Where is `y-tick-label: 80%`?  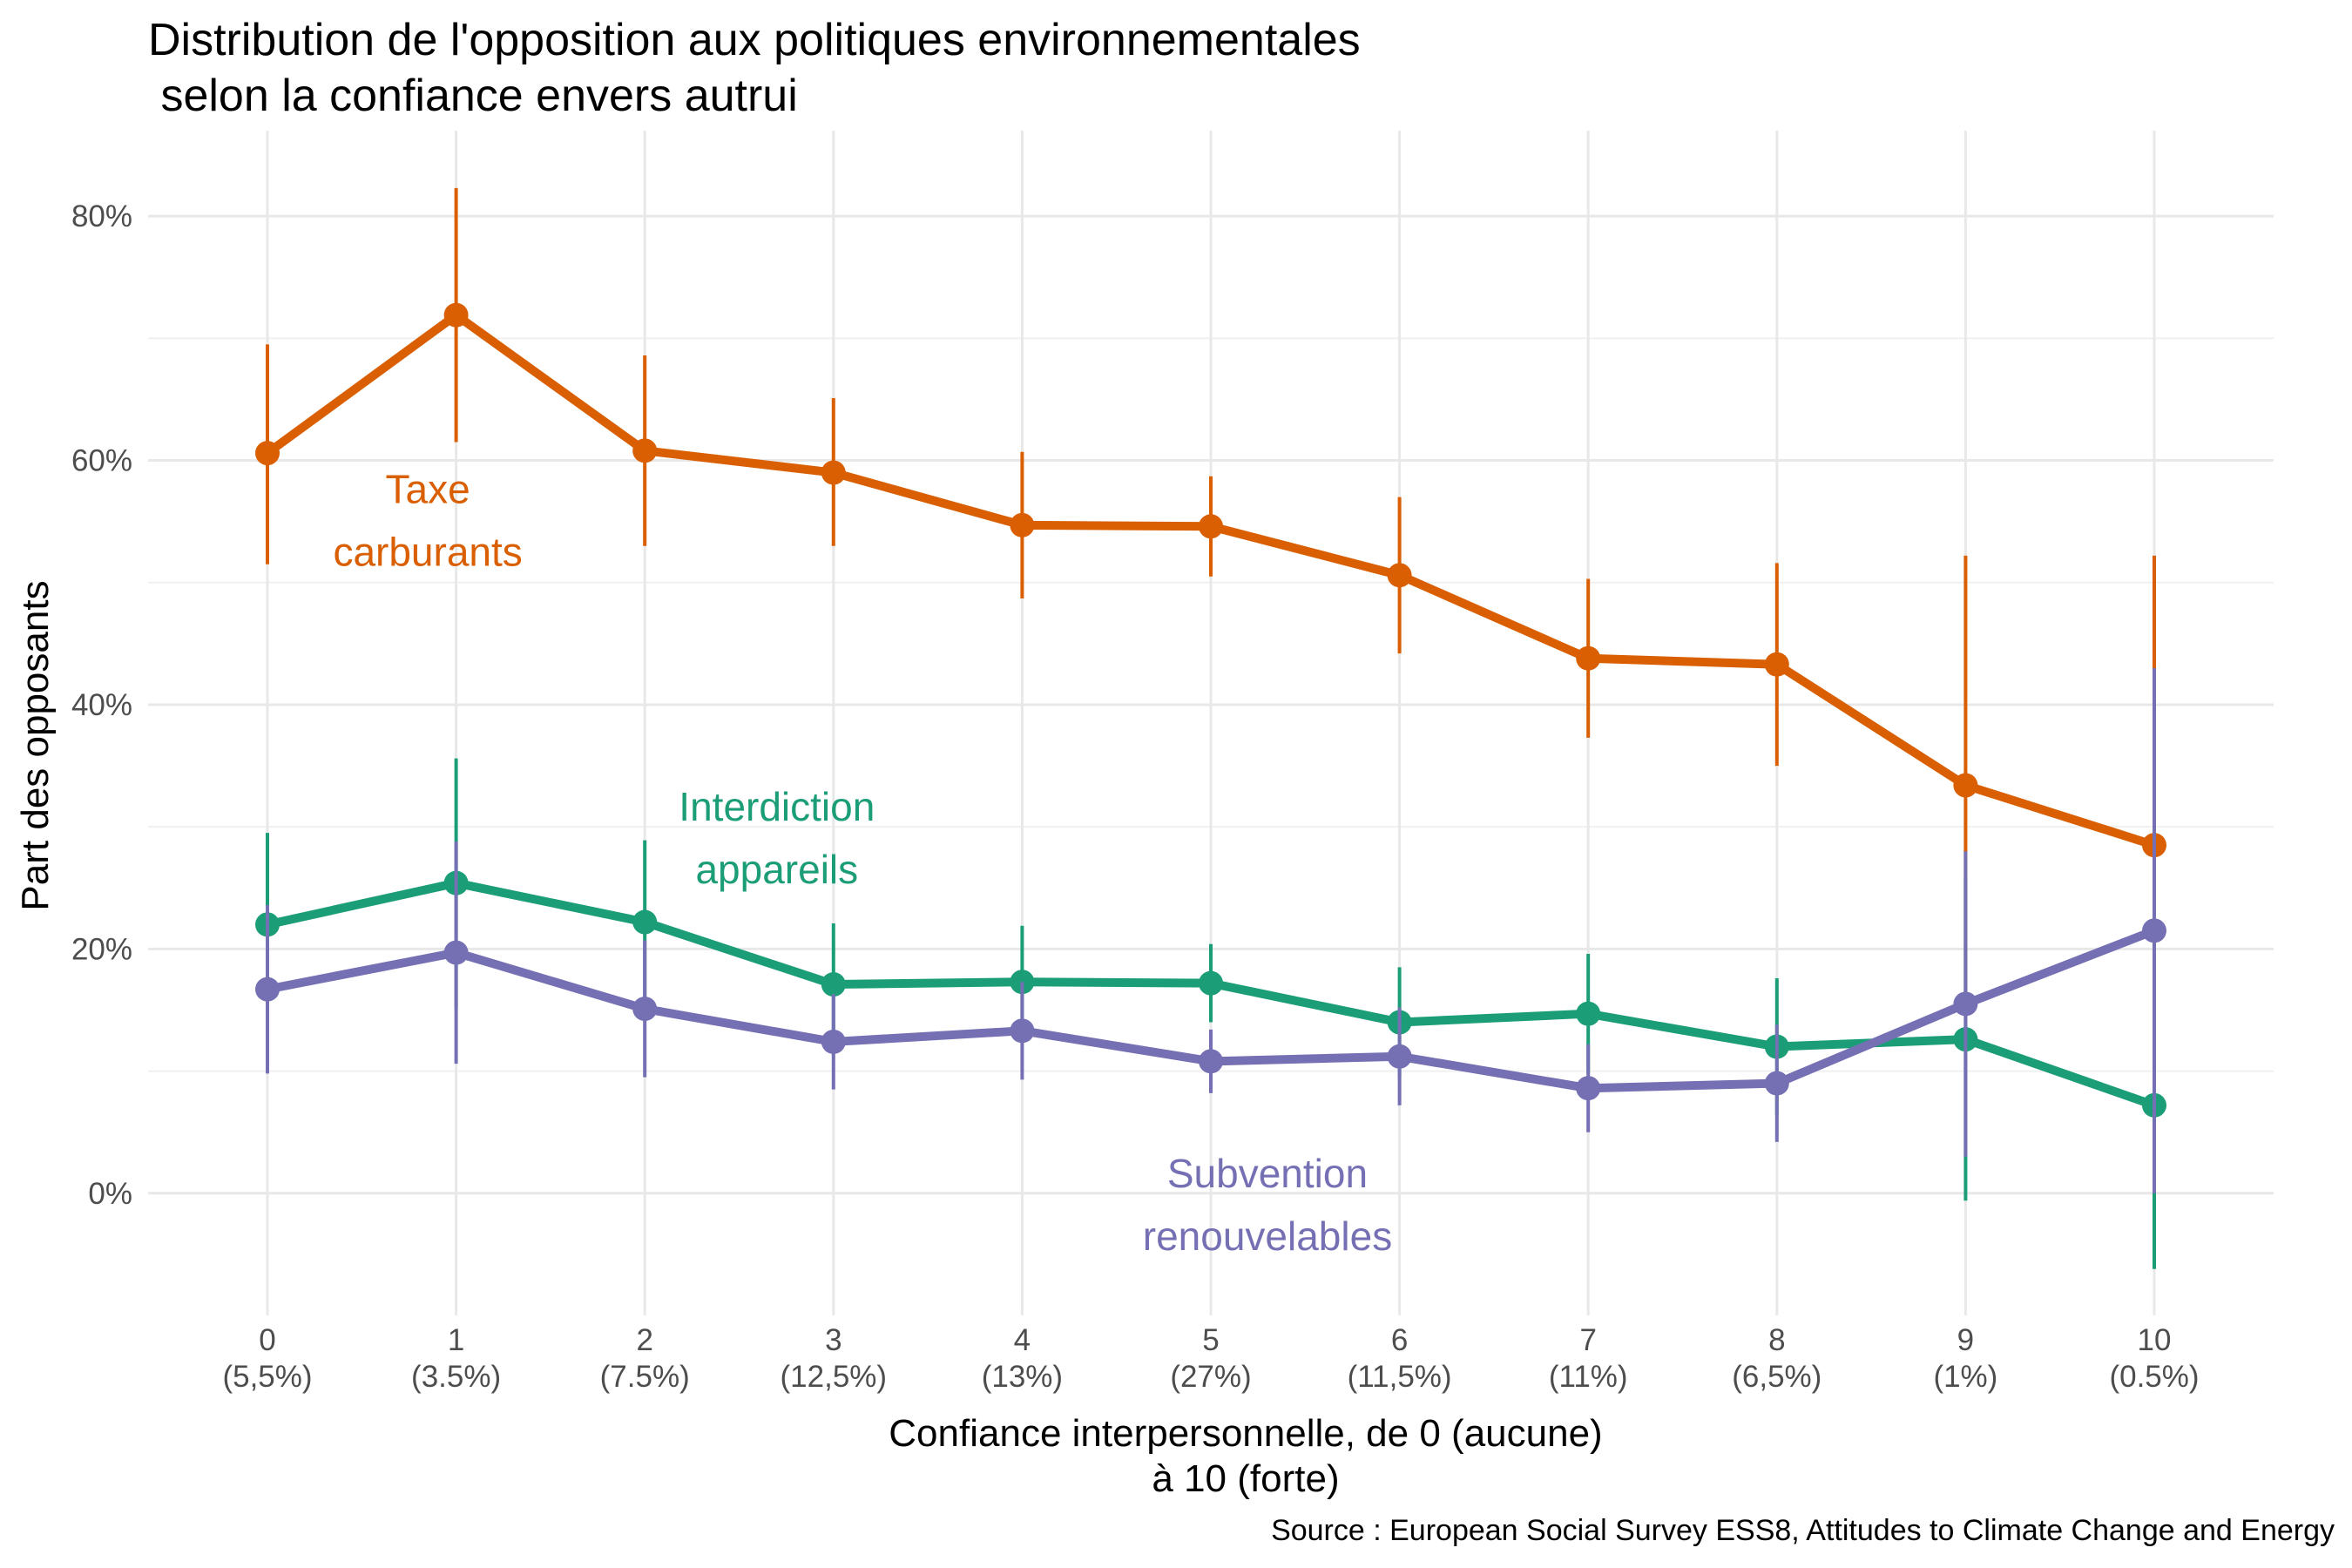 y-tick-label: 80% is located at coordinates (101, 216).